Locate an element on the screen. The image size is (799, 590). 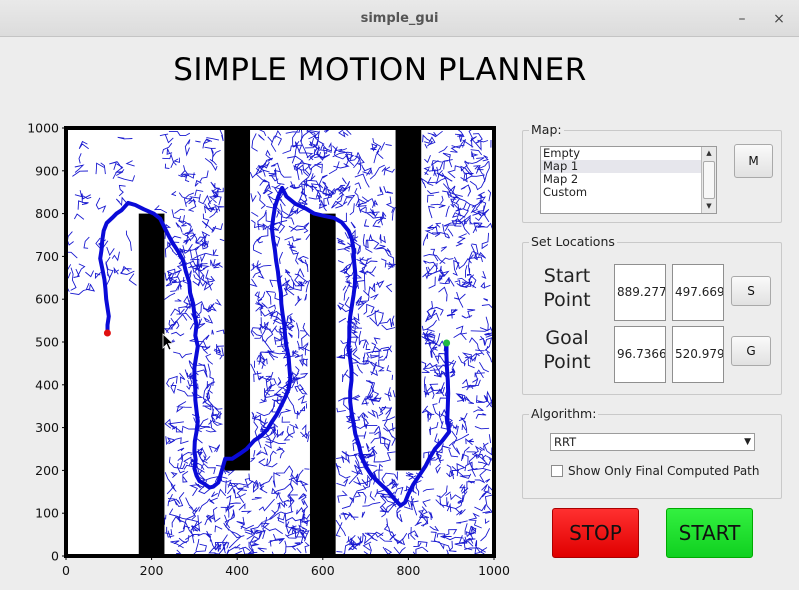
y-tick-label: 600 is located at coordinates (47, 299).